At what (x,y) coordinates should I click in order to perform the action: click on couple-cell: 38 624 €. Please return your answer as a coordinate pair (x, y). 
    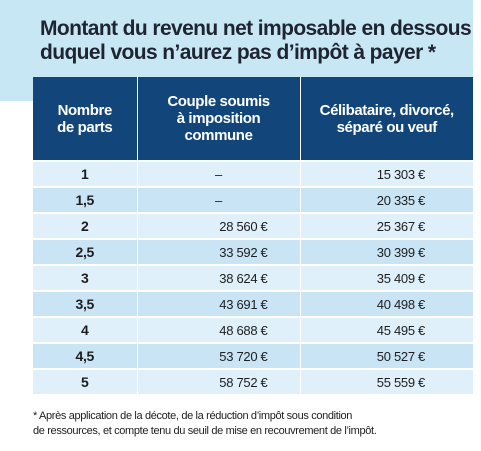
    Looking at the image, I should click on (218, 277).